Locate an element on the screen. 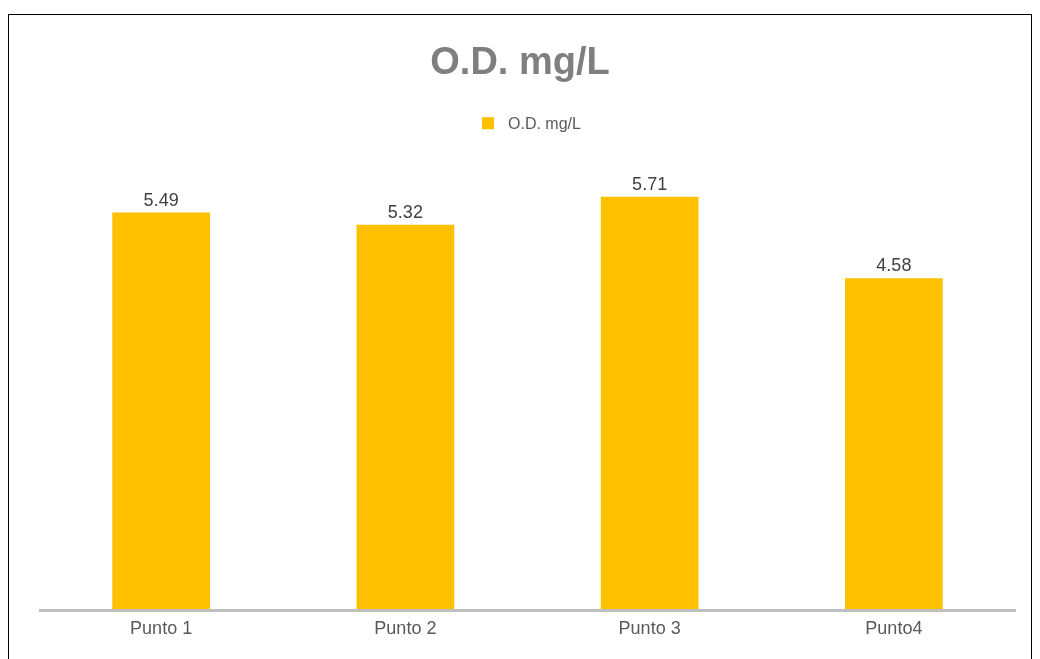 The height and width of the screenshot is (659, 1040). data-label: 5.49 is located at coordinates (161, 199).